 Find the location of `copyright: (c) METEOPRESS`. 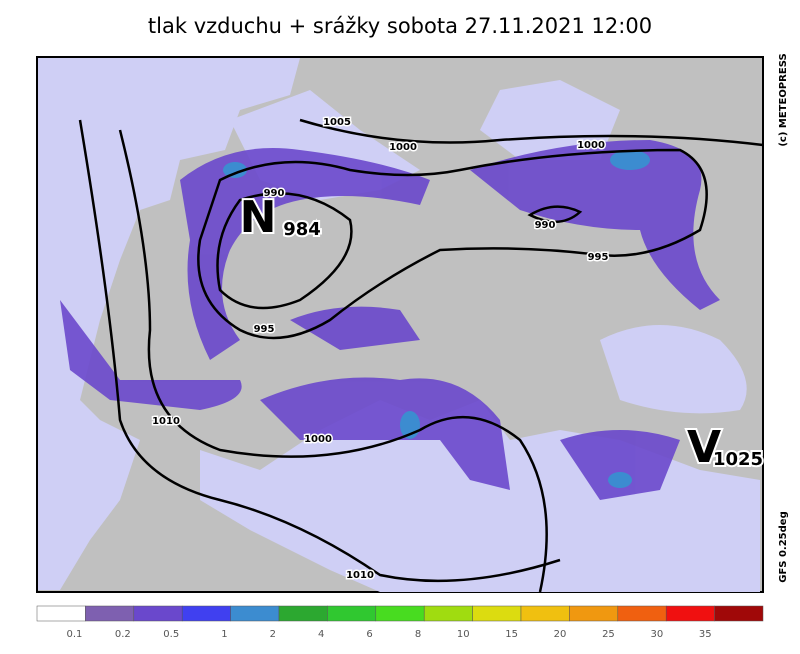

copyright: (c) METEOPRESS is located at coordinates (783, 99).